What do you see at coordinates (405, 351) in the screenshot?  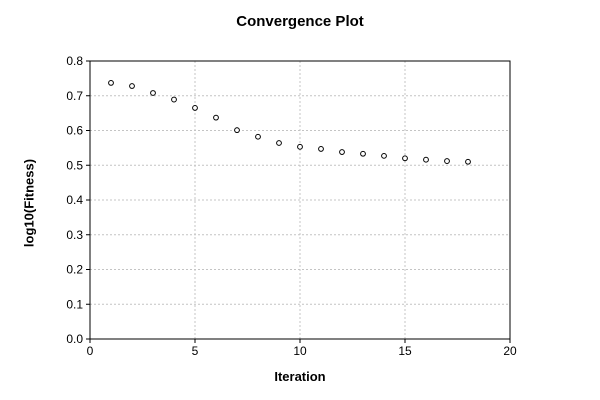 I see `x-tick-label: 15` at bounding box center [405, 351].